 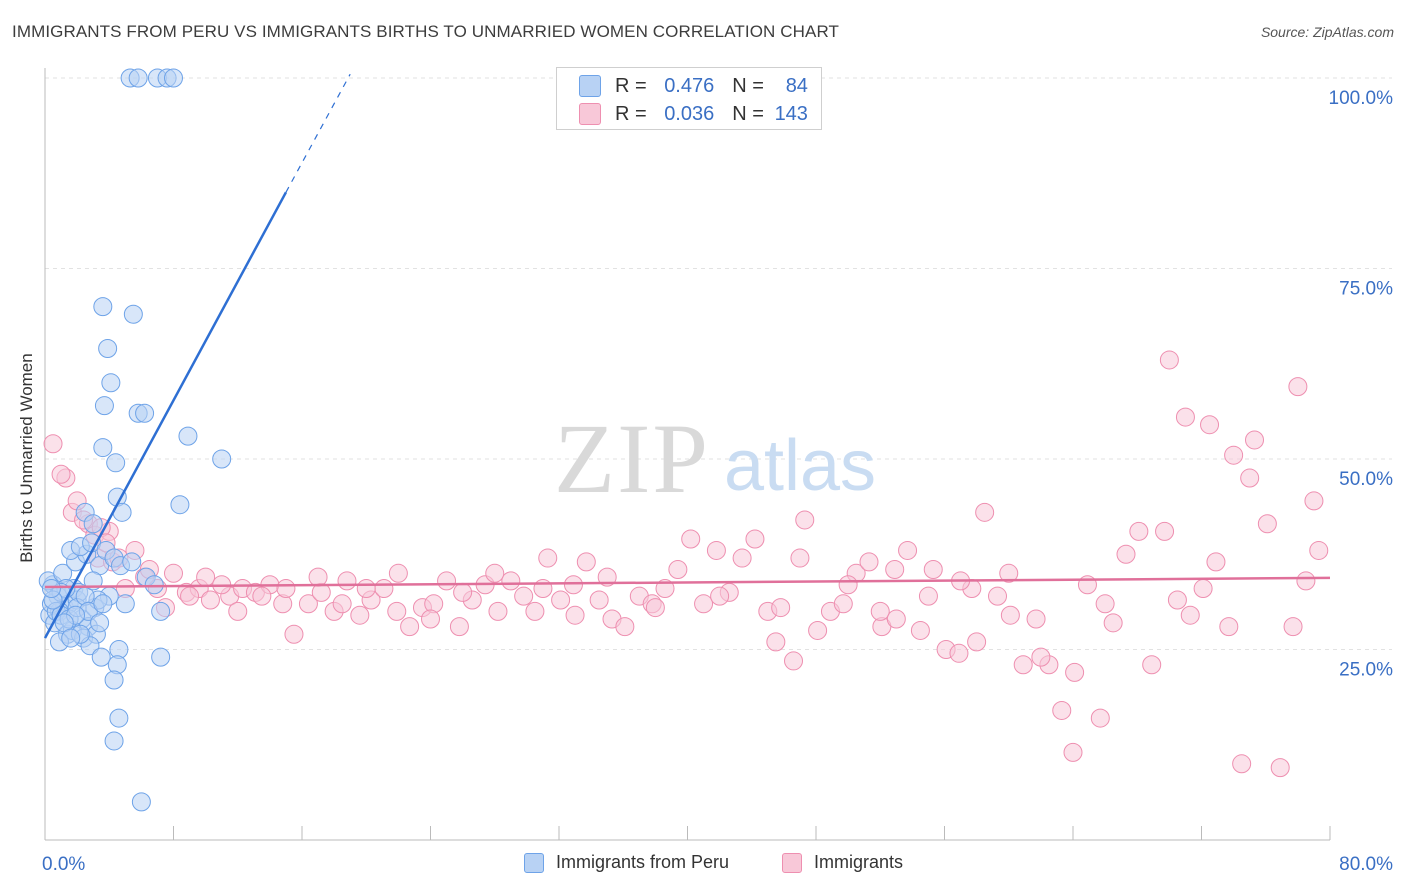 What do you see at coordinates (800, 466) in the screenshot?
I see `watermark-atlas: atlas` at bounding box center [800, 466].